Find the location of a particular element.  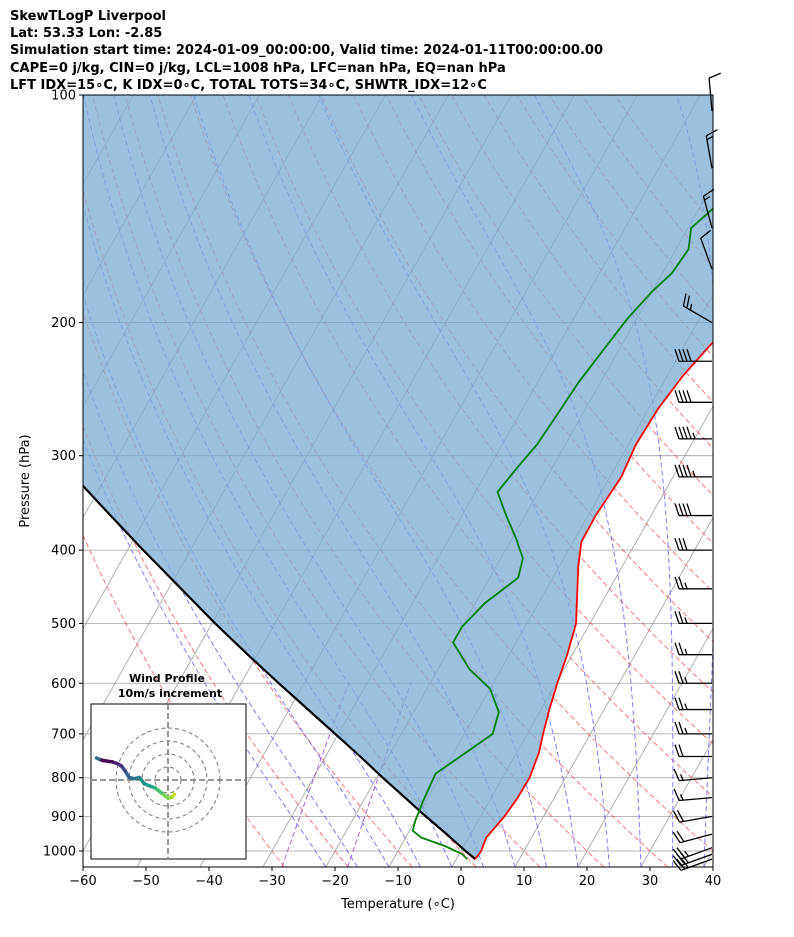

y-axis-label: Pressure (hPa) is located at coordinates (25, 480).